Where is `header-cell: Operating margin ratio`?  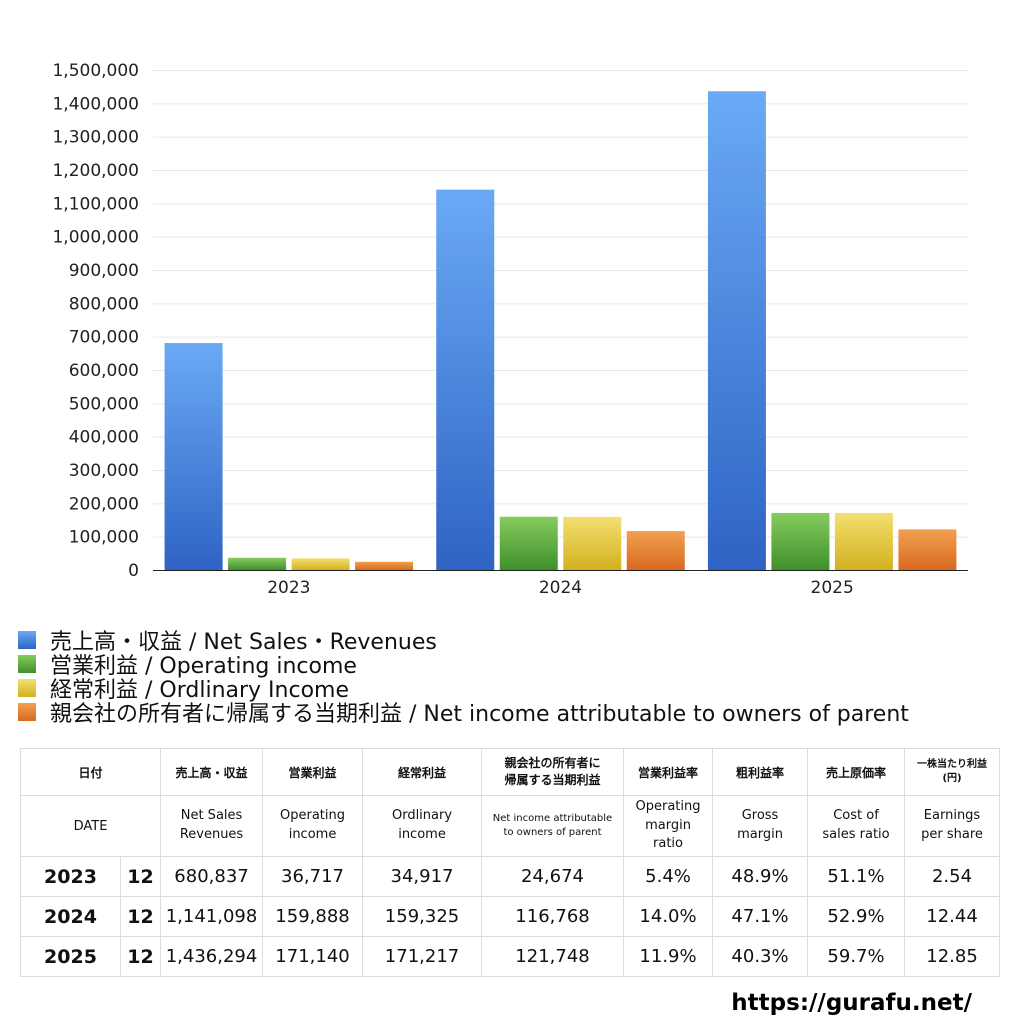 header-cell: Operating margin ratio is located at coordinates (668, 826).